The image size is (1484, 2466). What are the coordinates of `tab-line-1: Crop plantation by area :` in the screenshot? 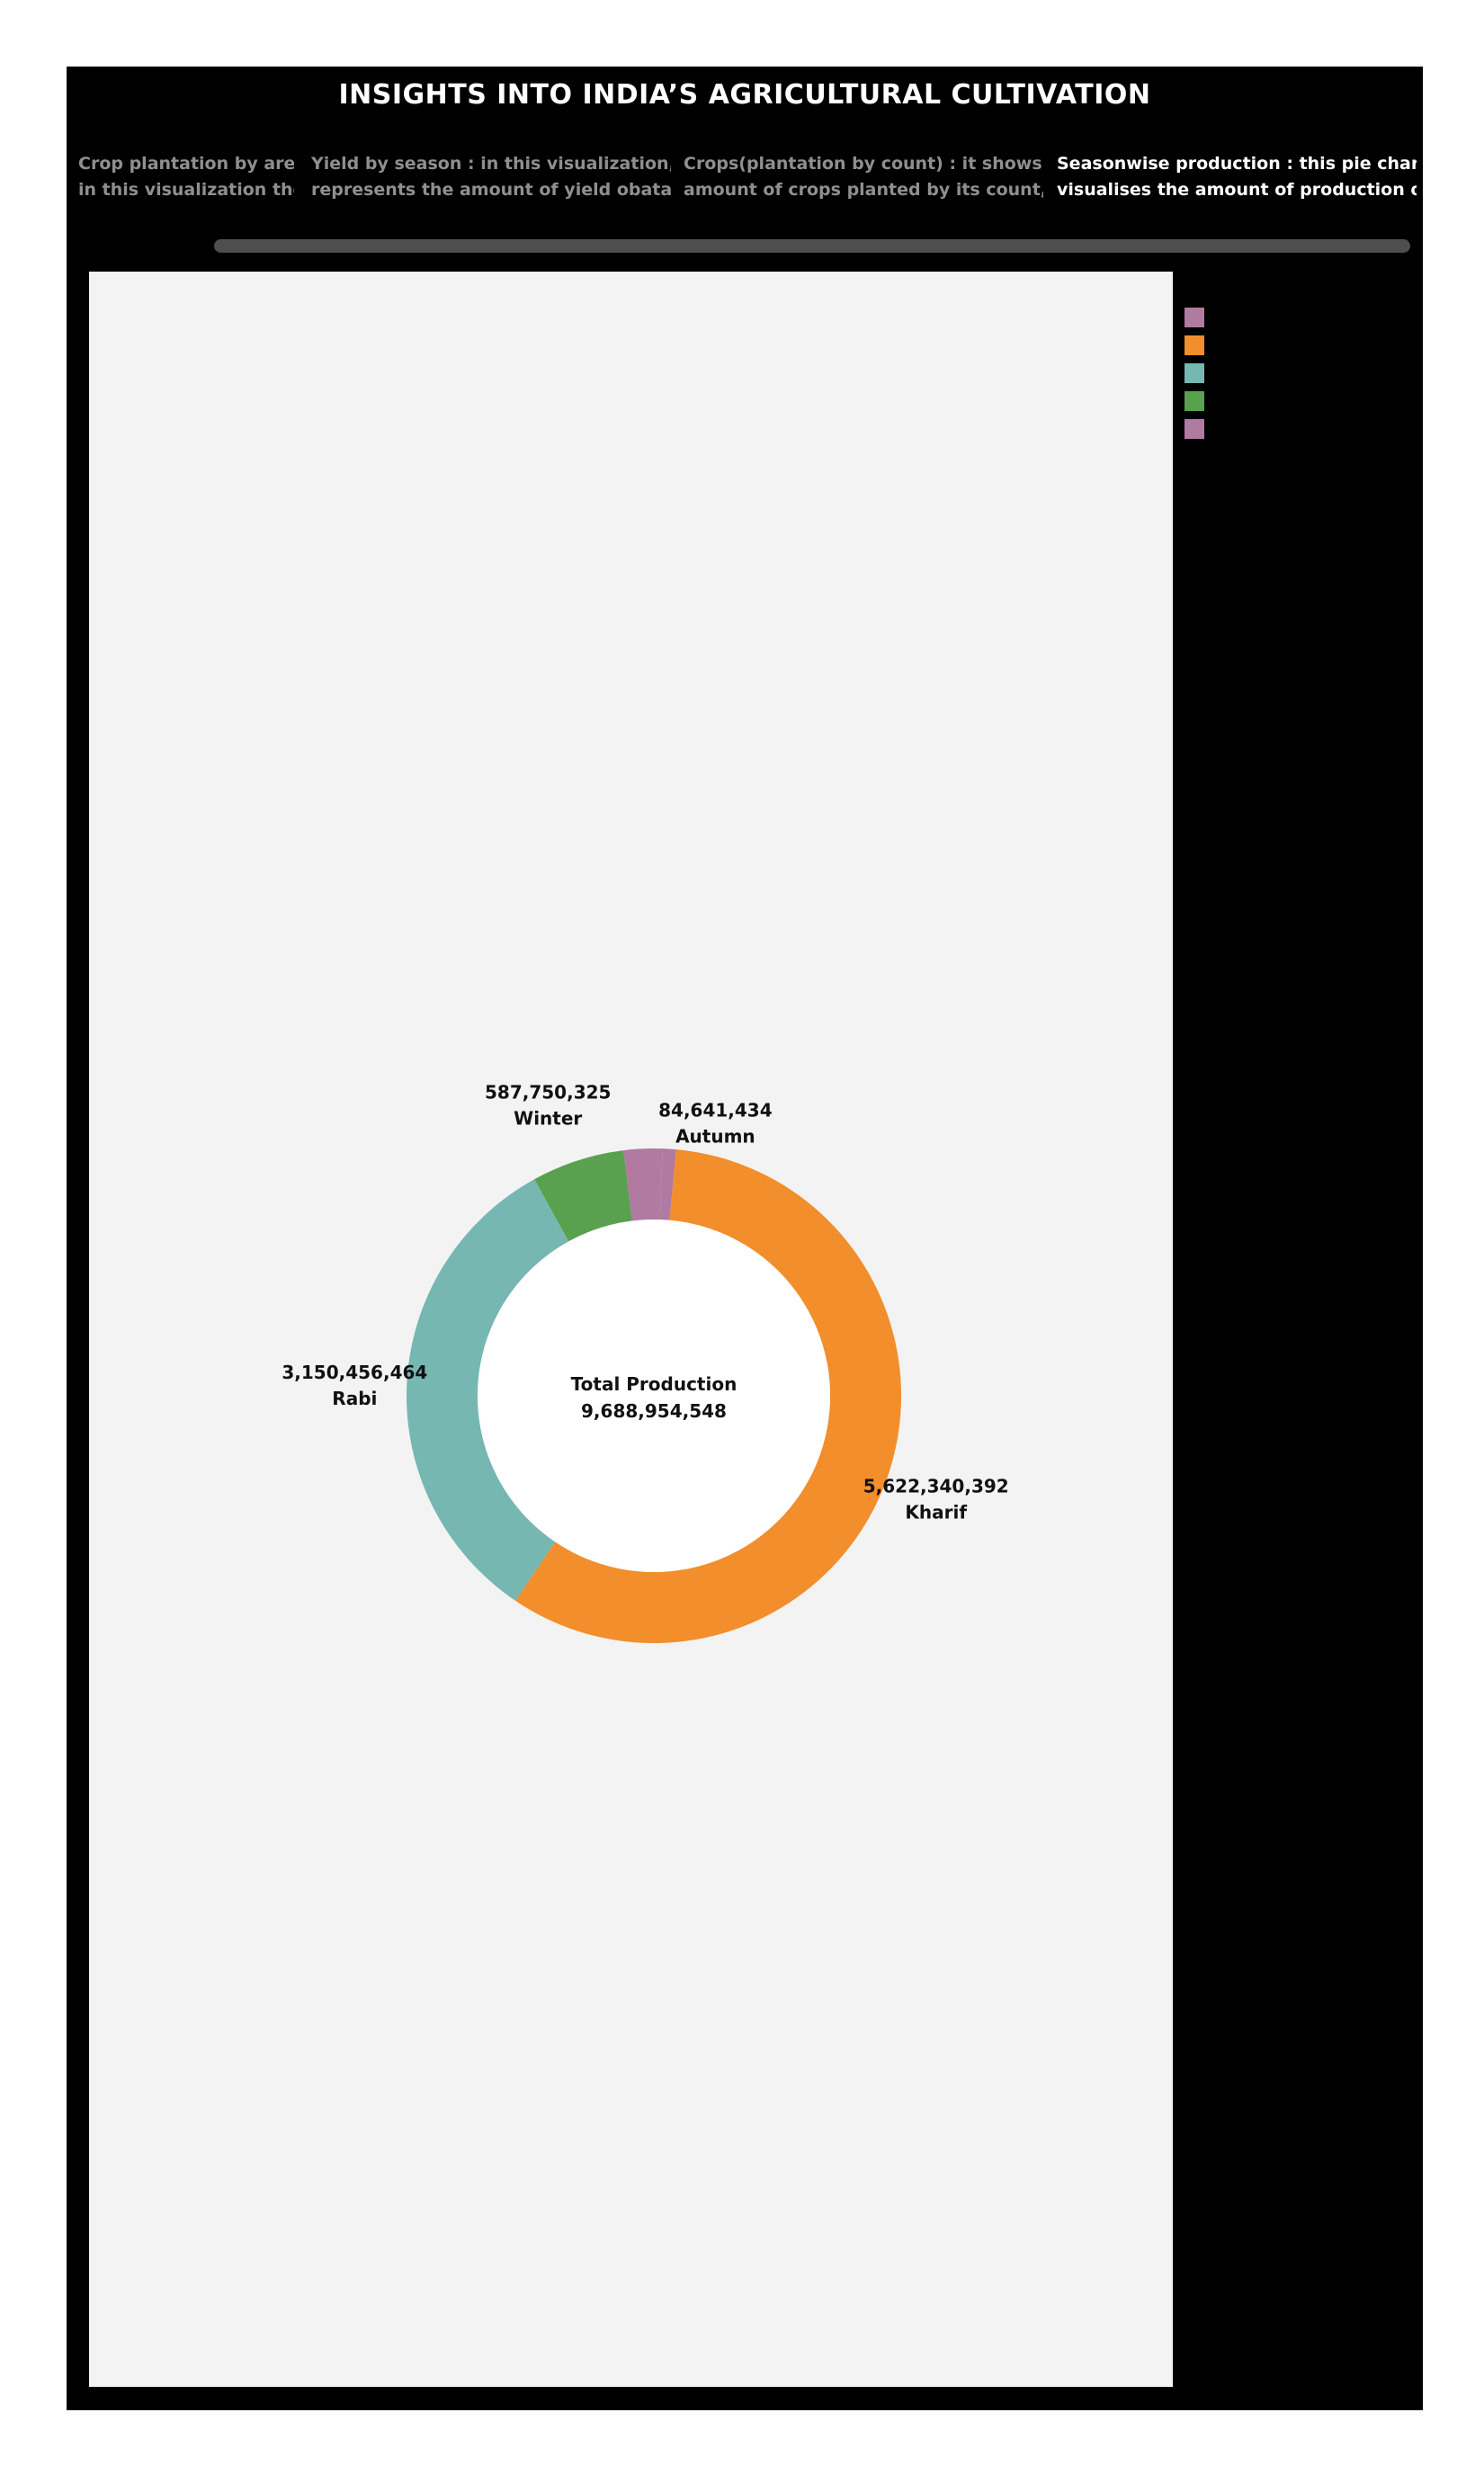 It's located at (186, 164).